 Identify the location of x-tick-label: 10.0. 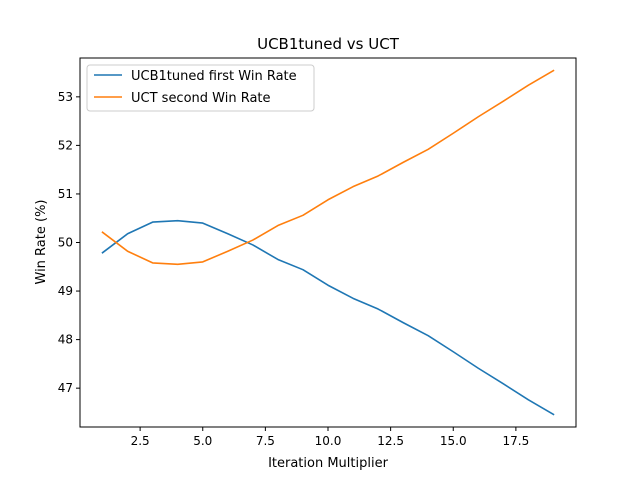
(328, 441).